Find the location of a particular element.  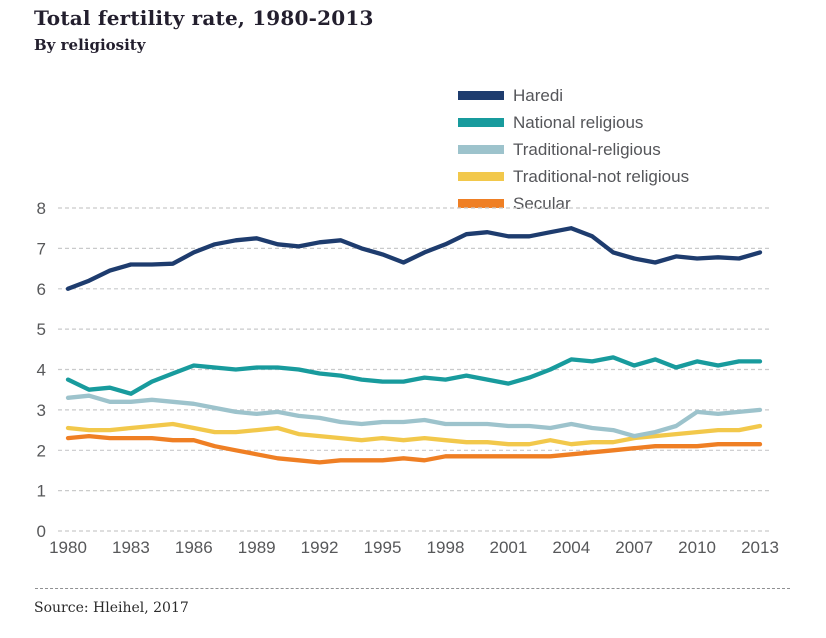

y-tick-label: 0 is located at coordinates (41, 531).